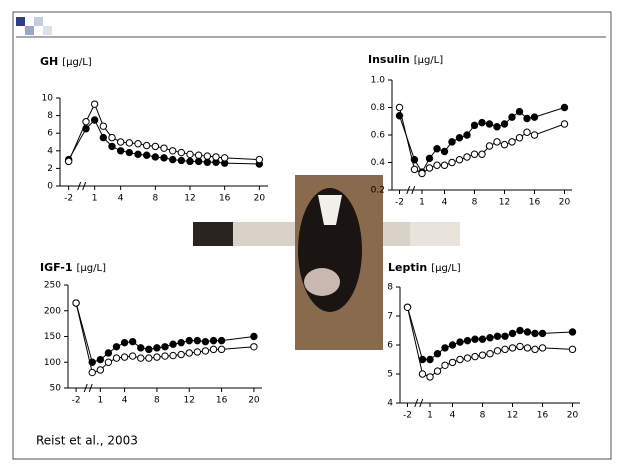 The width and height of the screenshot is (623, 464). What do you see at coordinates (49, 61) in the screenshot?
I see `chart-title: GH` at bounding box center [49, 61].